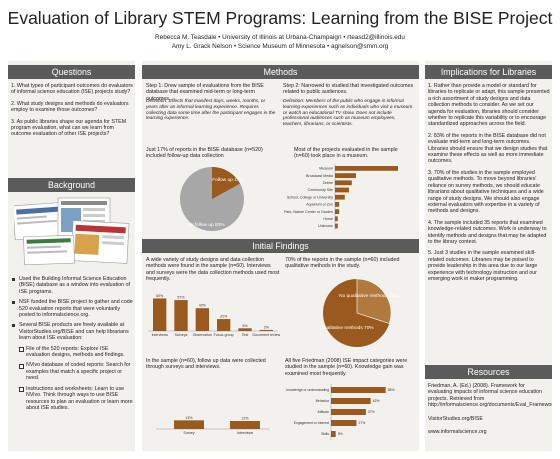 This screenshot has height=459, width=560. I want to click on bar-value-label: 37%, so click(371, 412).